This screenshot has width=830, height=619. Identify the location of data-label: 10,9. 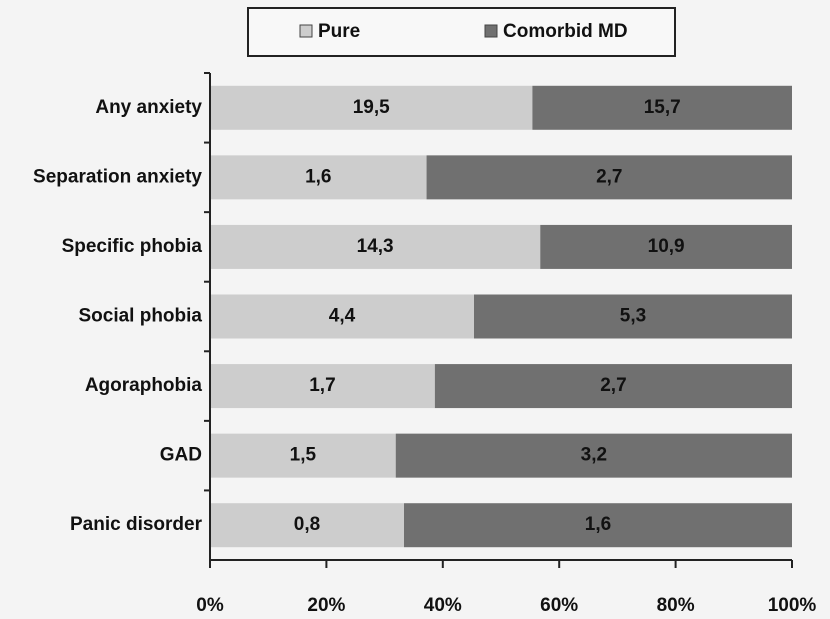
(666, 246).